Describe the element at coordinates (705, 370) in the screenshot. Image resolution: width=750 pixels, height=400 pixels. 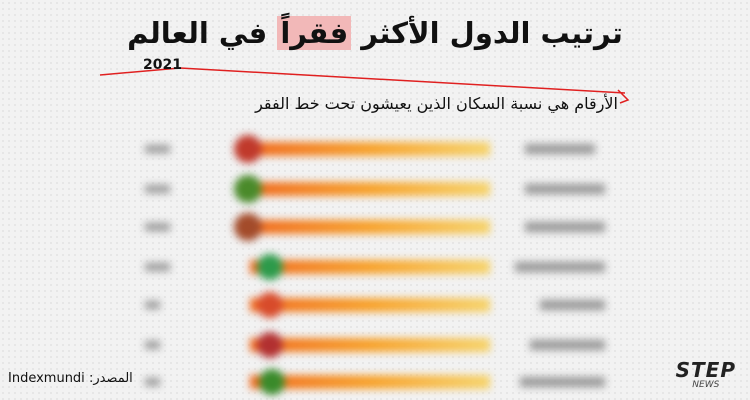
I see `logo-brand: STEP` at that location.